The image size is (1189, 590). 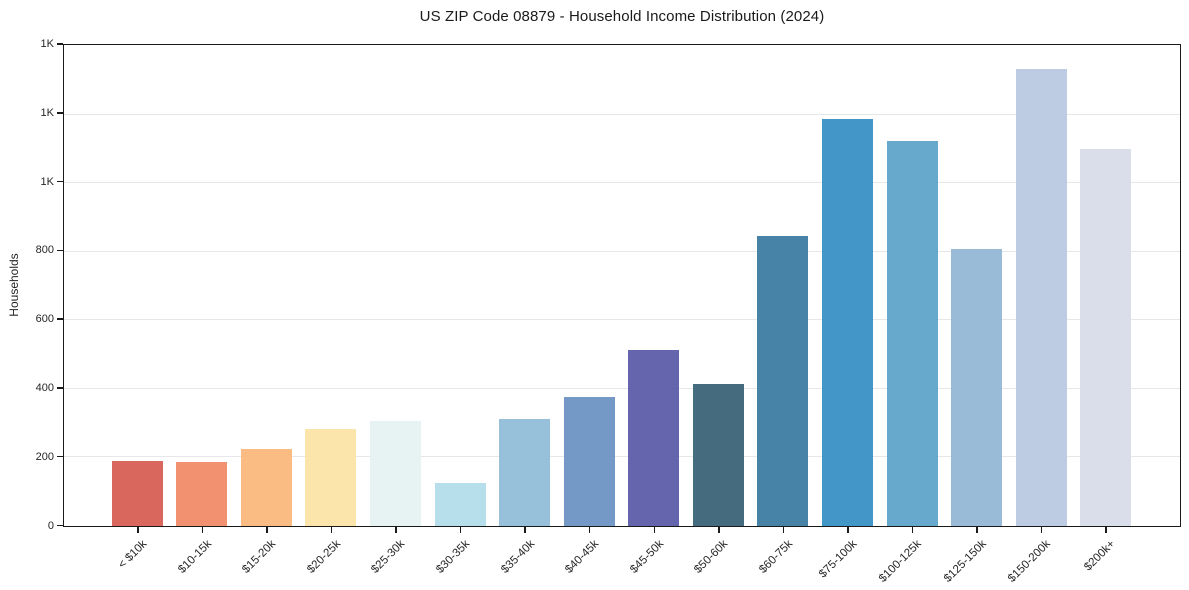 What do you see at coordinates (1030, 561) in the screenshot?
I see `x-tick-label: $150-200k` at bounding box center [1030, 561].